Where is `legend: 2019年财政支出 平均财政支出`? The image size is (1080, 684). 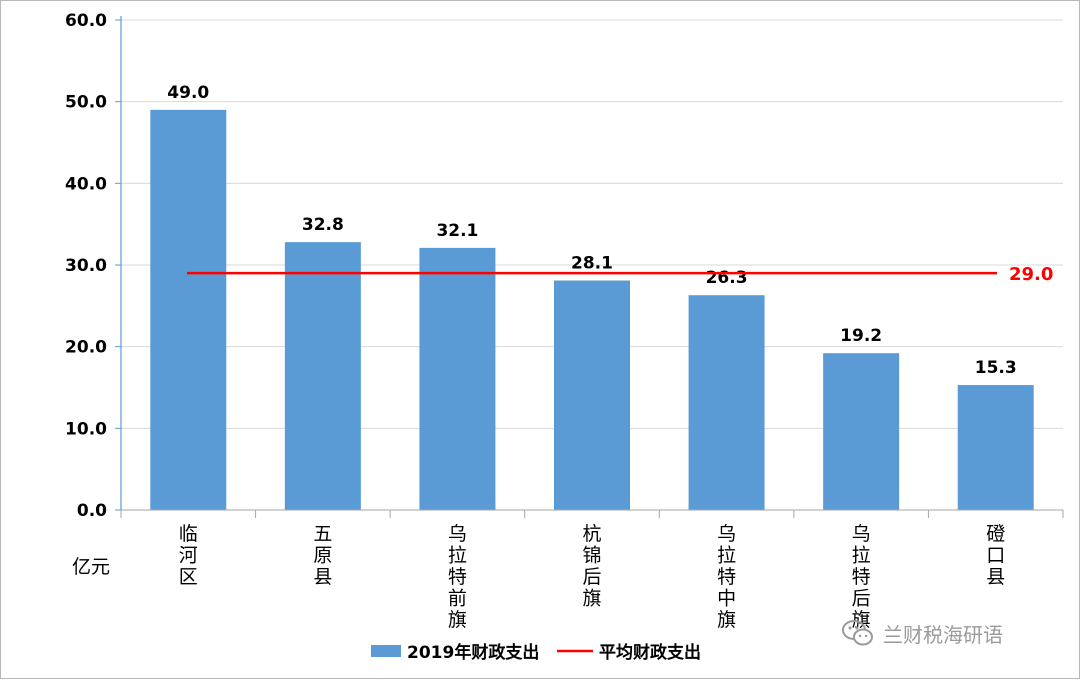
legend: 2019年财政支出 平均财政支出 is located at coordinates (536, 652).